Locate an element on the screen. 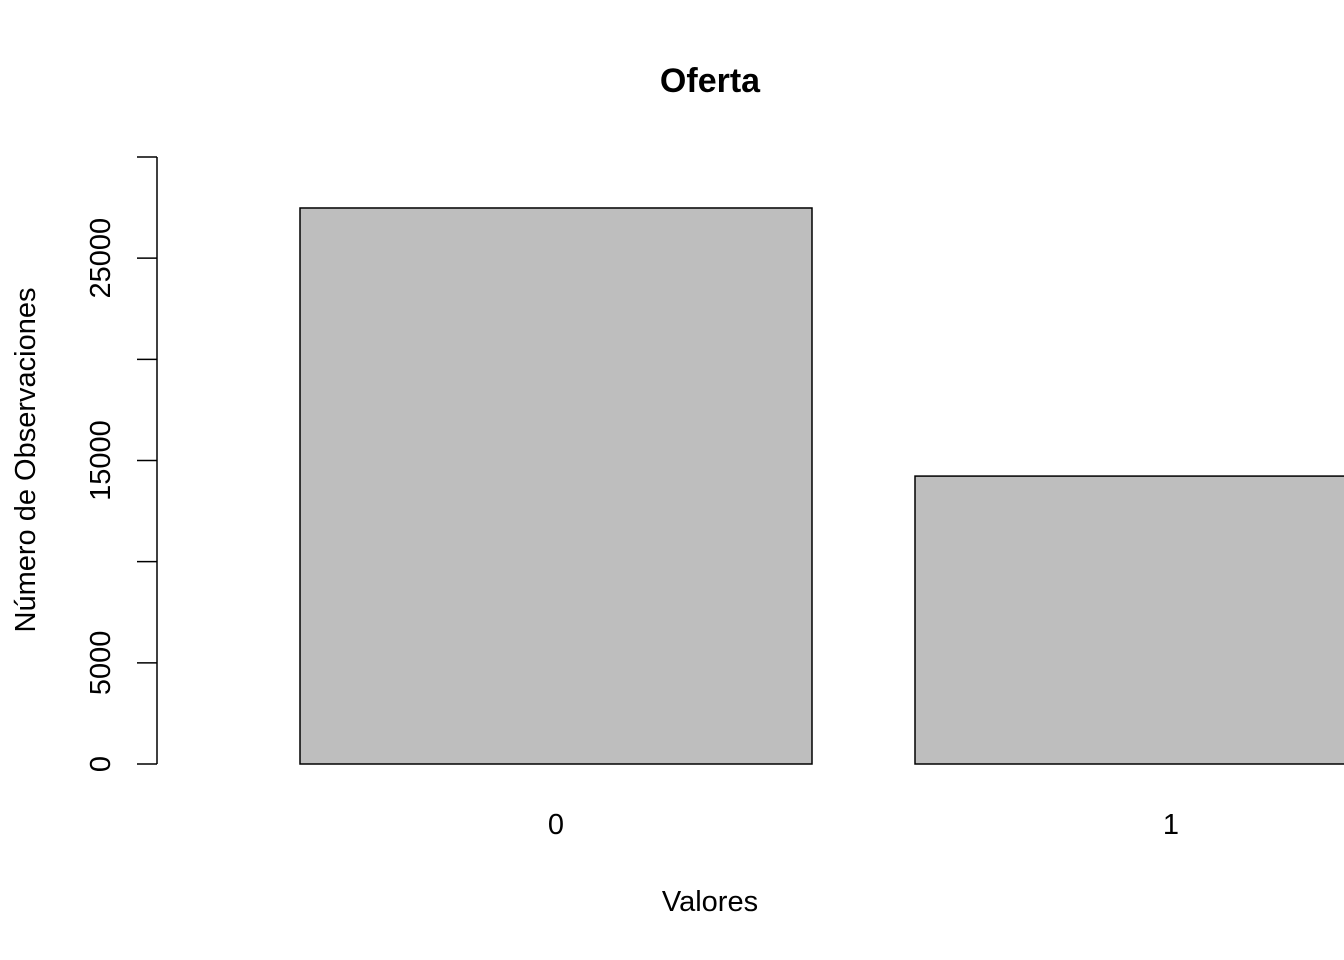 Image resolution: width=1344 pixels, height=960 pixels. y-axis-label: Número de Observaciones is located at coordinates (26, 460).